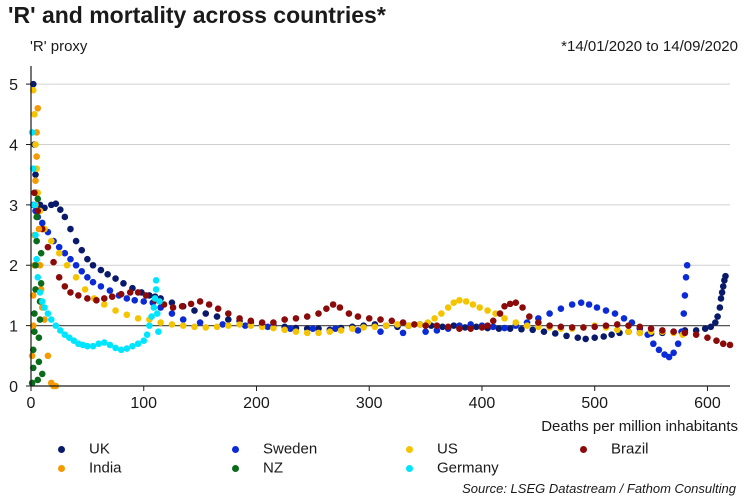 Image resolution: width=750 pixels, height=500 pixels. Describe the element at coordinates (13, 236) in the screenshot. I see `y-tick-labels: 0 1 2 3 4 5` at that location.